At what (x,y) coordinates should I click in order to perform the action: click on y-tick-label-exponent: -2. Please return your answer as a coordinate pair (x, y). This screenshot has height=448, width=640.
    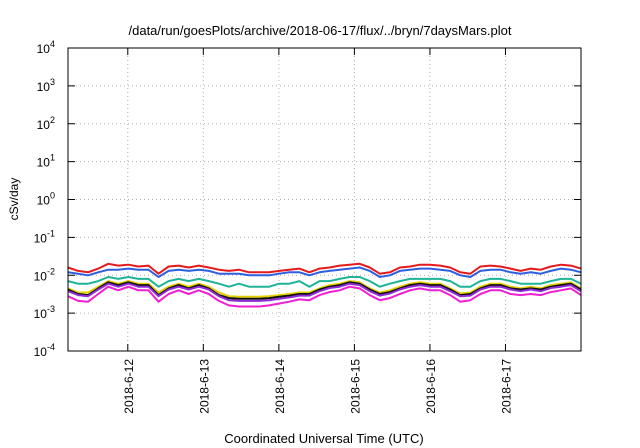
    Looking at the image, I should click on (51, 271).